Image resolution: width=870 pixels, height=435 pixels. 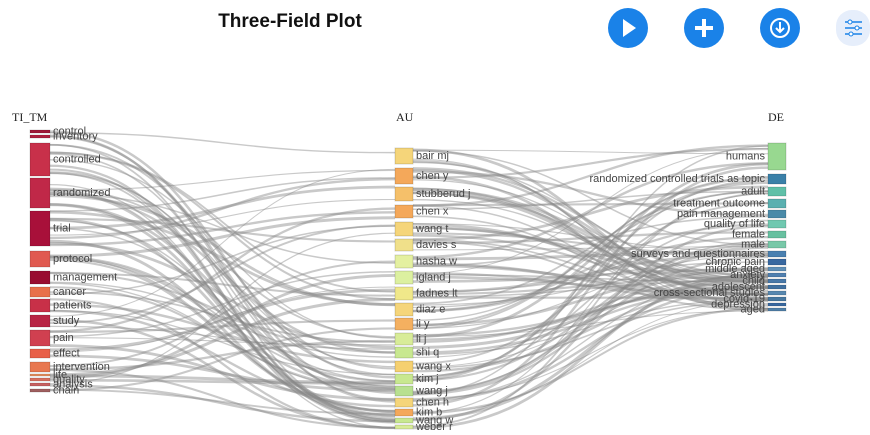 What do you see at coordinates (776, 117) in the screenshot?
I see `field-label: DE` at bounding box center [776, 117].